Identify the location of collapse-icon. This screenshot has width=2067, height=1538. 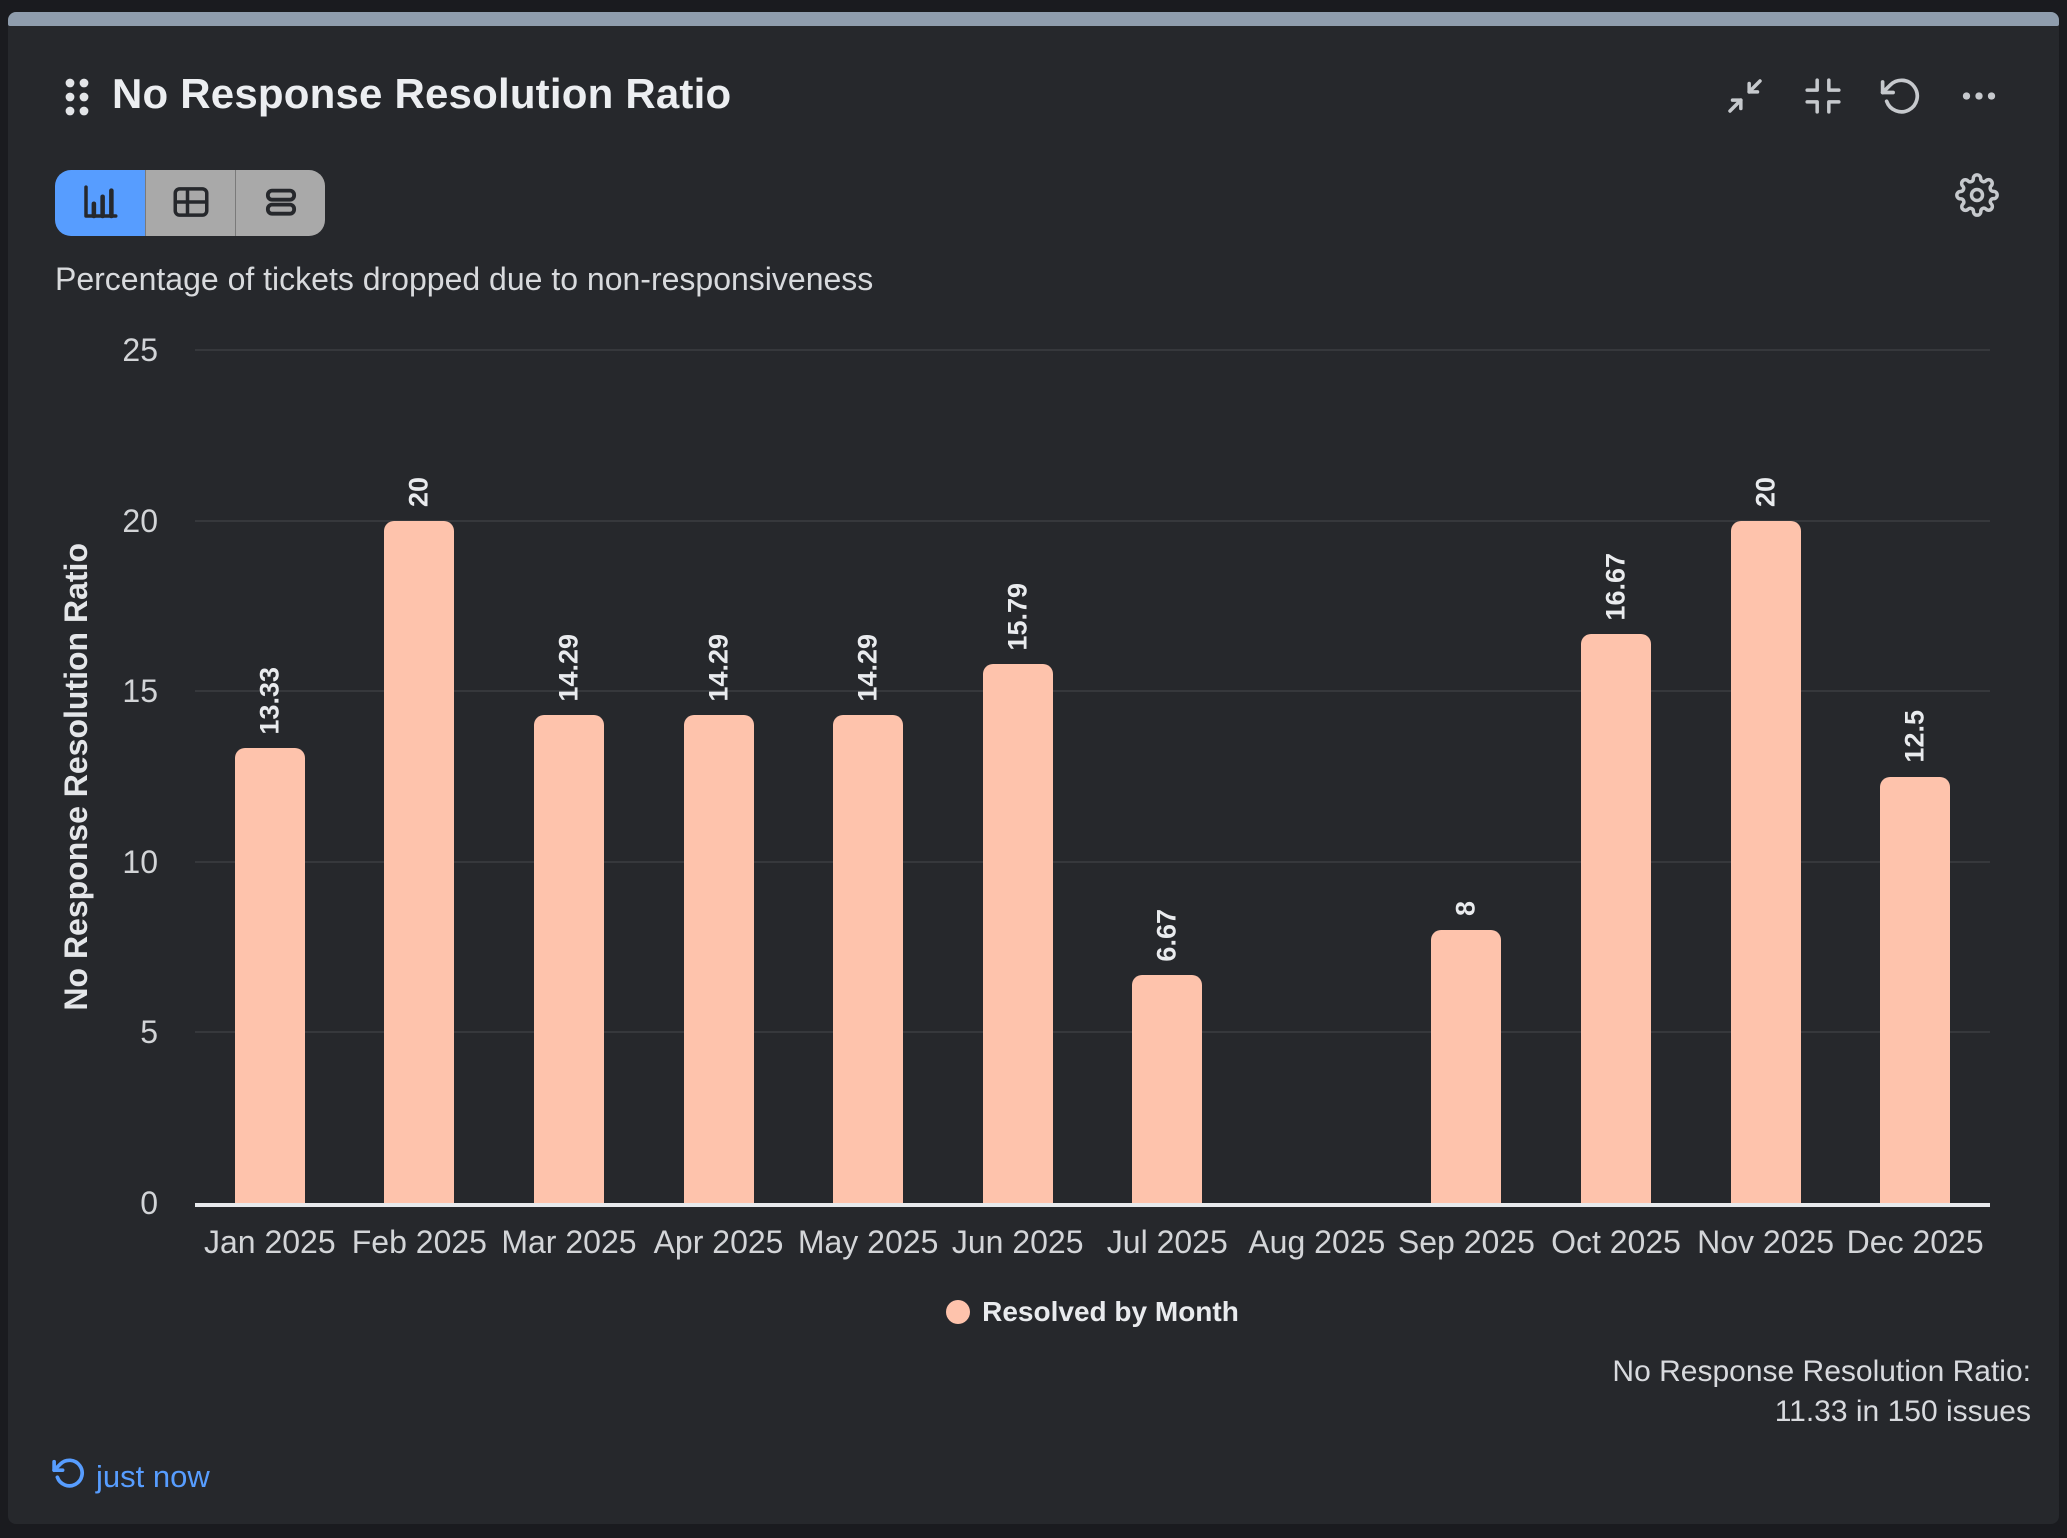
(1745, 96).